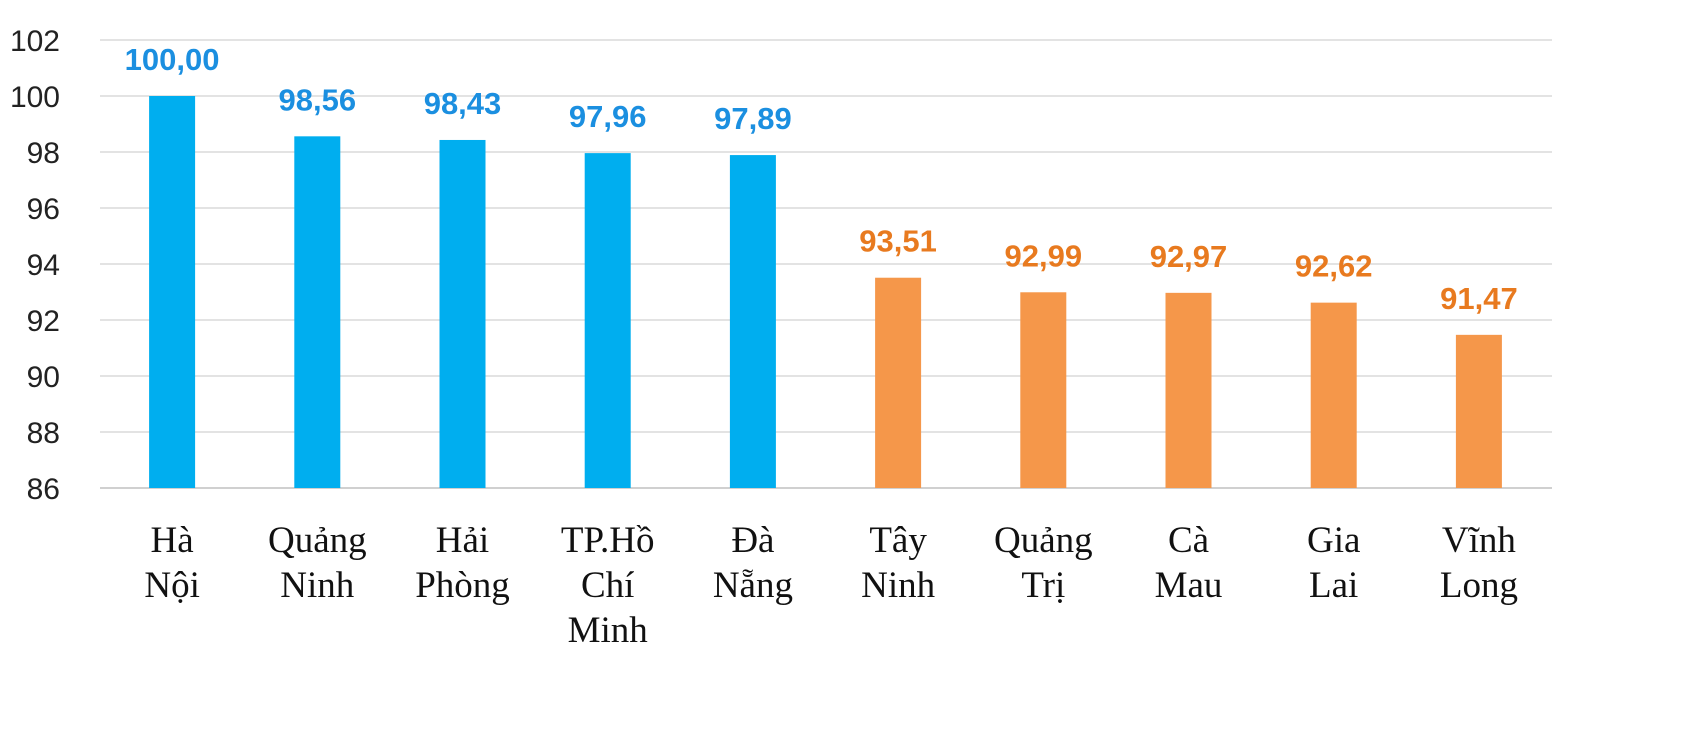 Image resolution: width=1700 pixels, height=733 pixels. I want to click on data-label: 97,89, so click(753, 118).